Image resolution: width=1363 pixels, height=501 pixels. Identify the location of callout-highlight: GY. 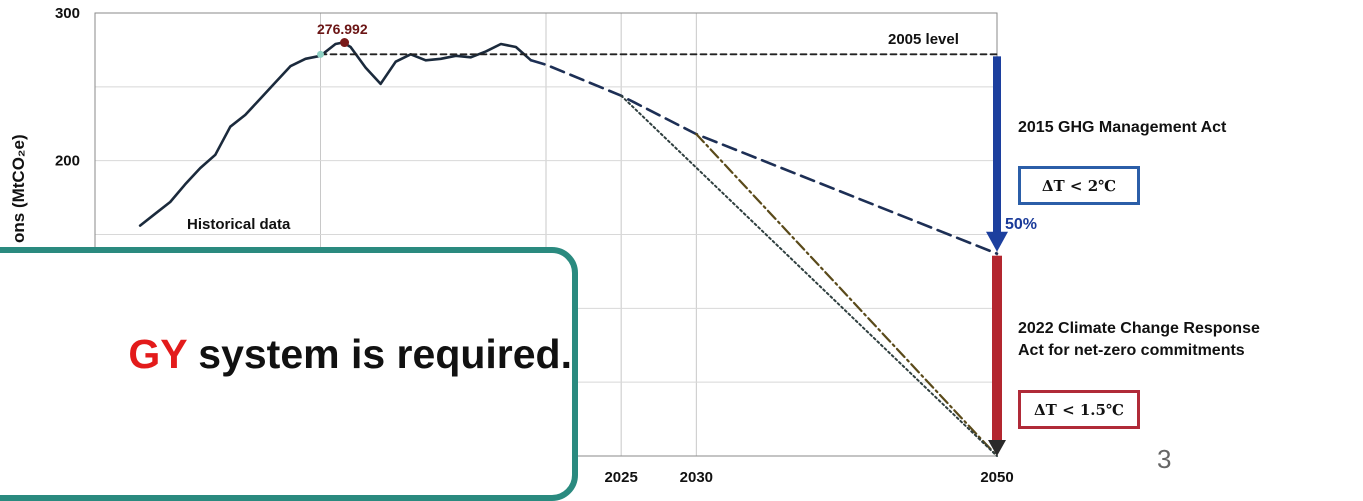
(157, 354).